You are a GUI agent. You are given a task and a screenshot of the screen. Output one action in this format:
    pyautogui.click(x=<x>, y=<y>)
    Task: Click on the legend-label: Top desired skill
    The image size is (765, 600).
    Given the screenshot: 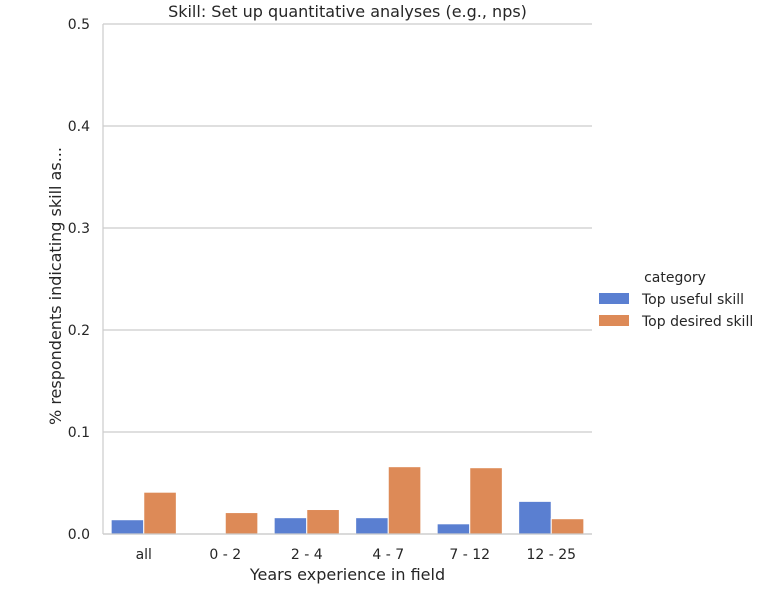 What is the action you would take?
    pyautogui.click(x=697, y=322)
    